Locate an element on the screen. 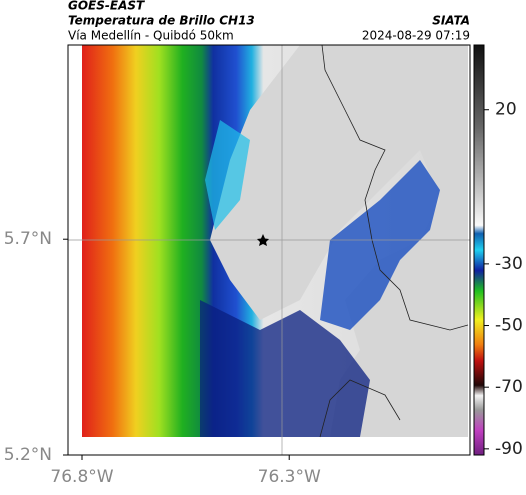  title: Temperatura de Brillo CH13 is located at coordinates (161, 21).